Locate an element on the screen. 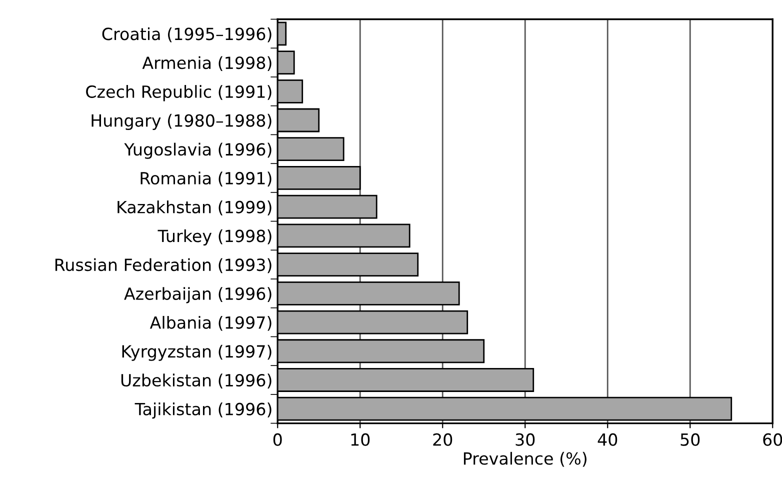 This screenshot has width=782, height=481. y-tick-label: Yugoslavia (1996) is located at coordinates (198, 150).